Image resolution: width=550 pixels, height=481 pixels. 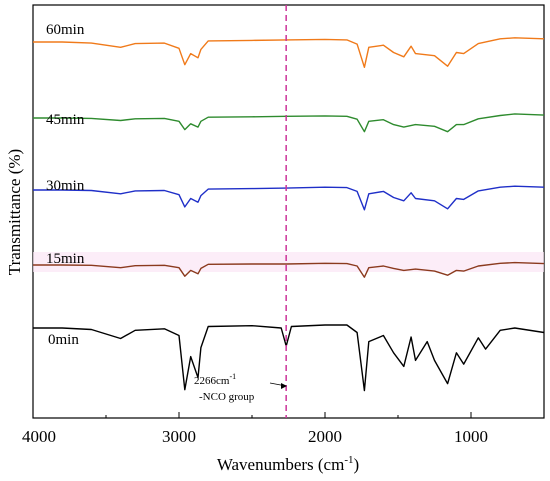 I want to click on nco-annotation: 2266cm-1 -NCO group, so click(x=240, y=387).